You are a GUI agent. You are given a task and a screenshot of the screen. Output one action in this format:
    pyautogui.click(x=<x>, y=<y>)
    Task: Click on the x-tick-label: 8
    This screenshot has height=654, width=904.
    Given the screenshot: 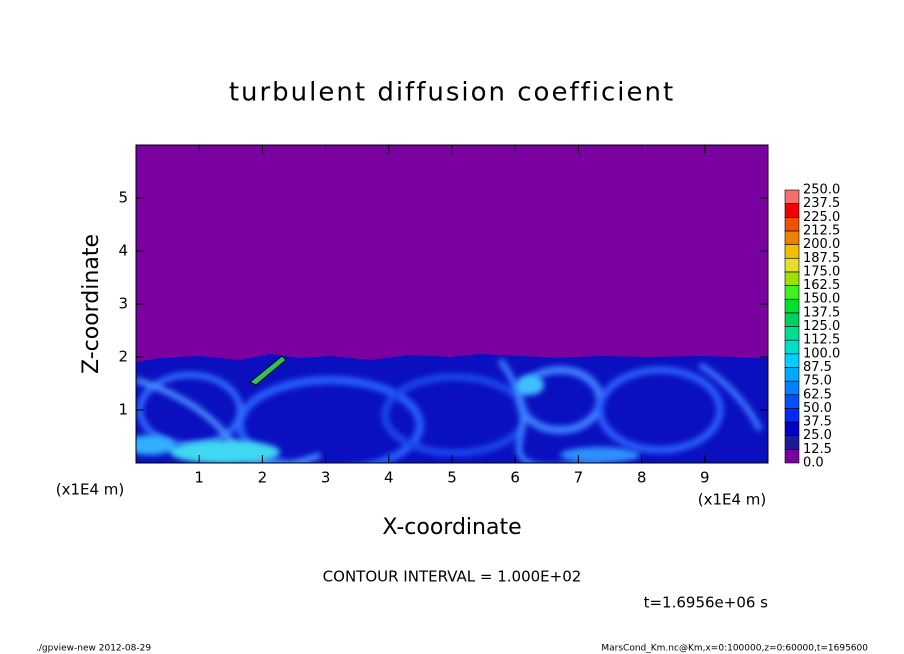 What is the action you would take?
    pyautogui.click(x=642, y=478)
    